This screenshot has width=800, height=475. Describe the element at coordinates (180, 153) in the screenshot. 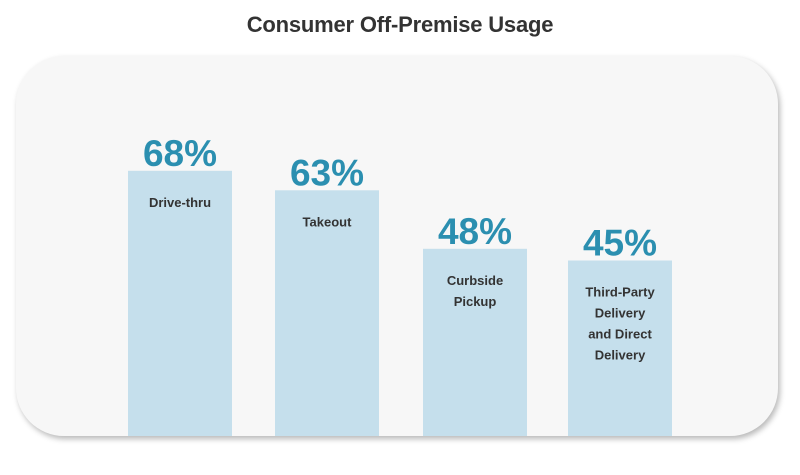

I see `value-label-drive-thru: 68%` at that location.